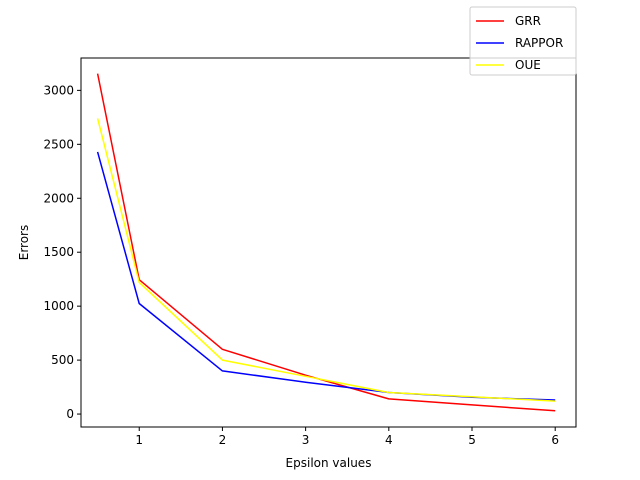  I want to click on x-tick-label: 6, so click(555, 440).